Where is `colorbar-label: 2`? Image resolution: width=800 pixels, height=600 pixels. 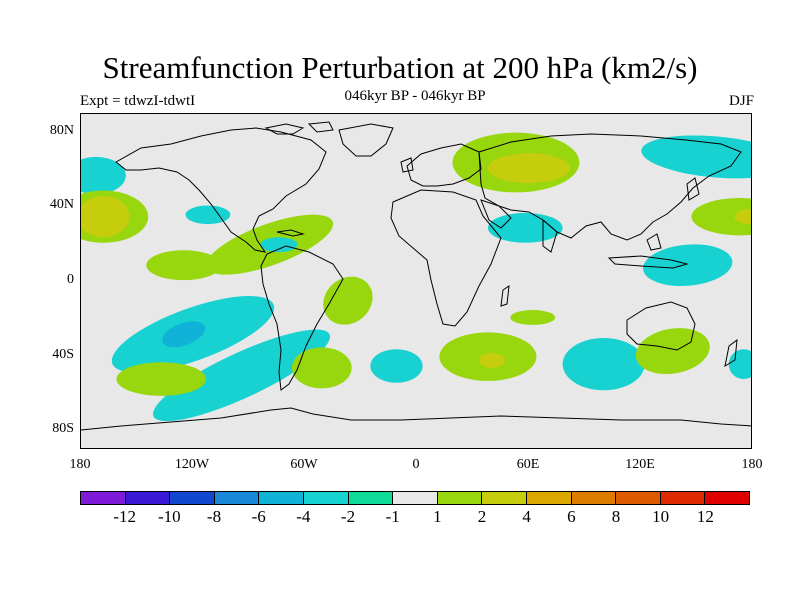 colorbar-label: 2 is located at coordinates (482, 516).